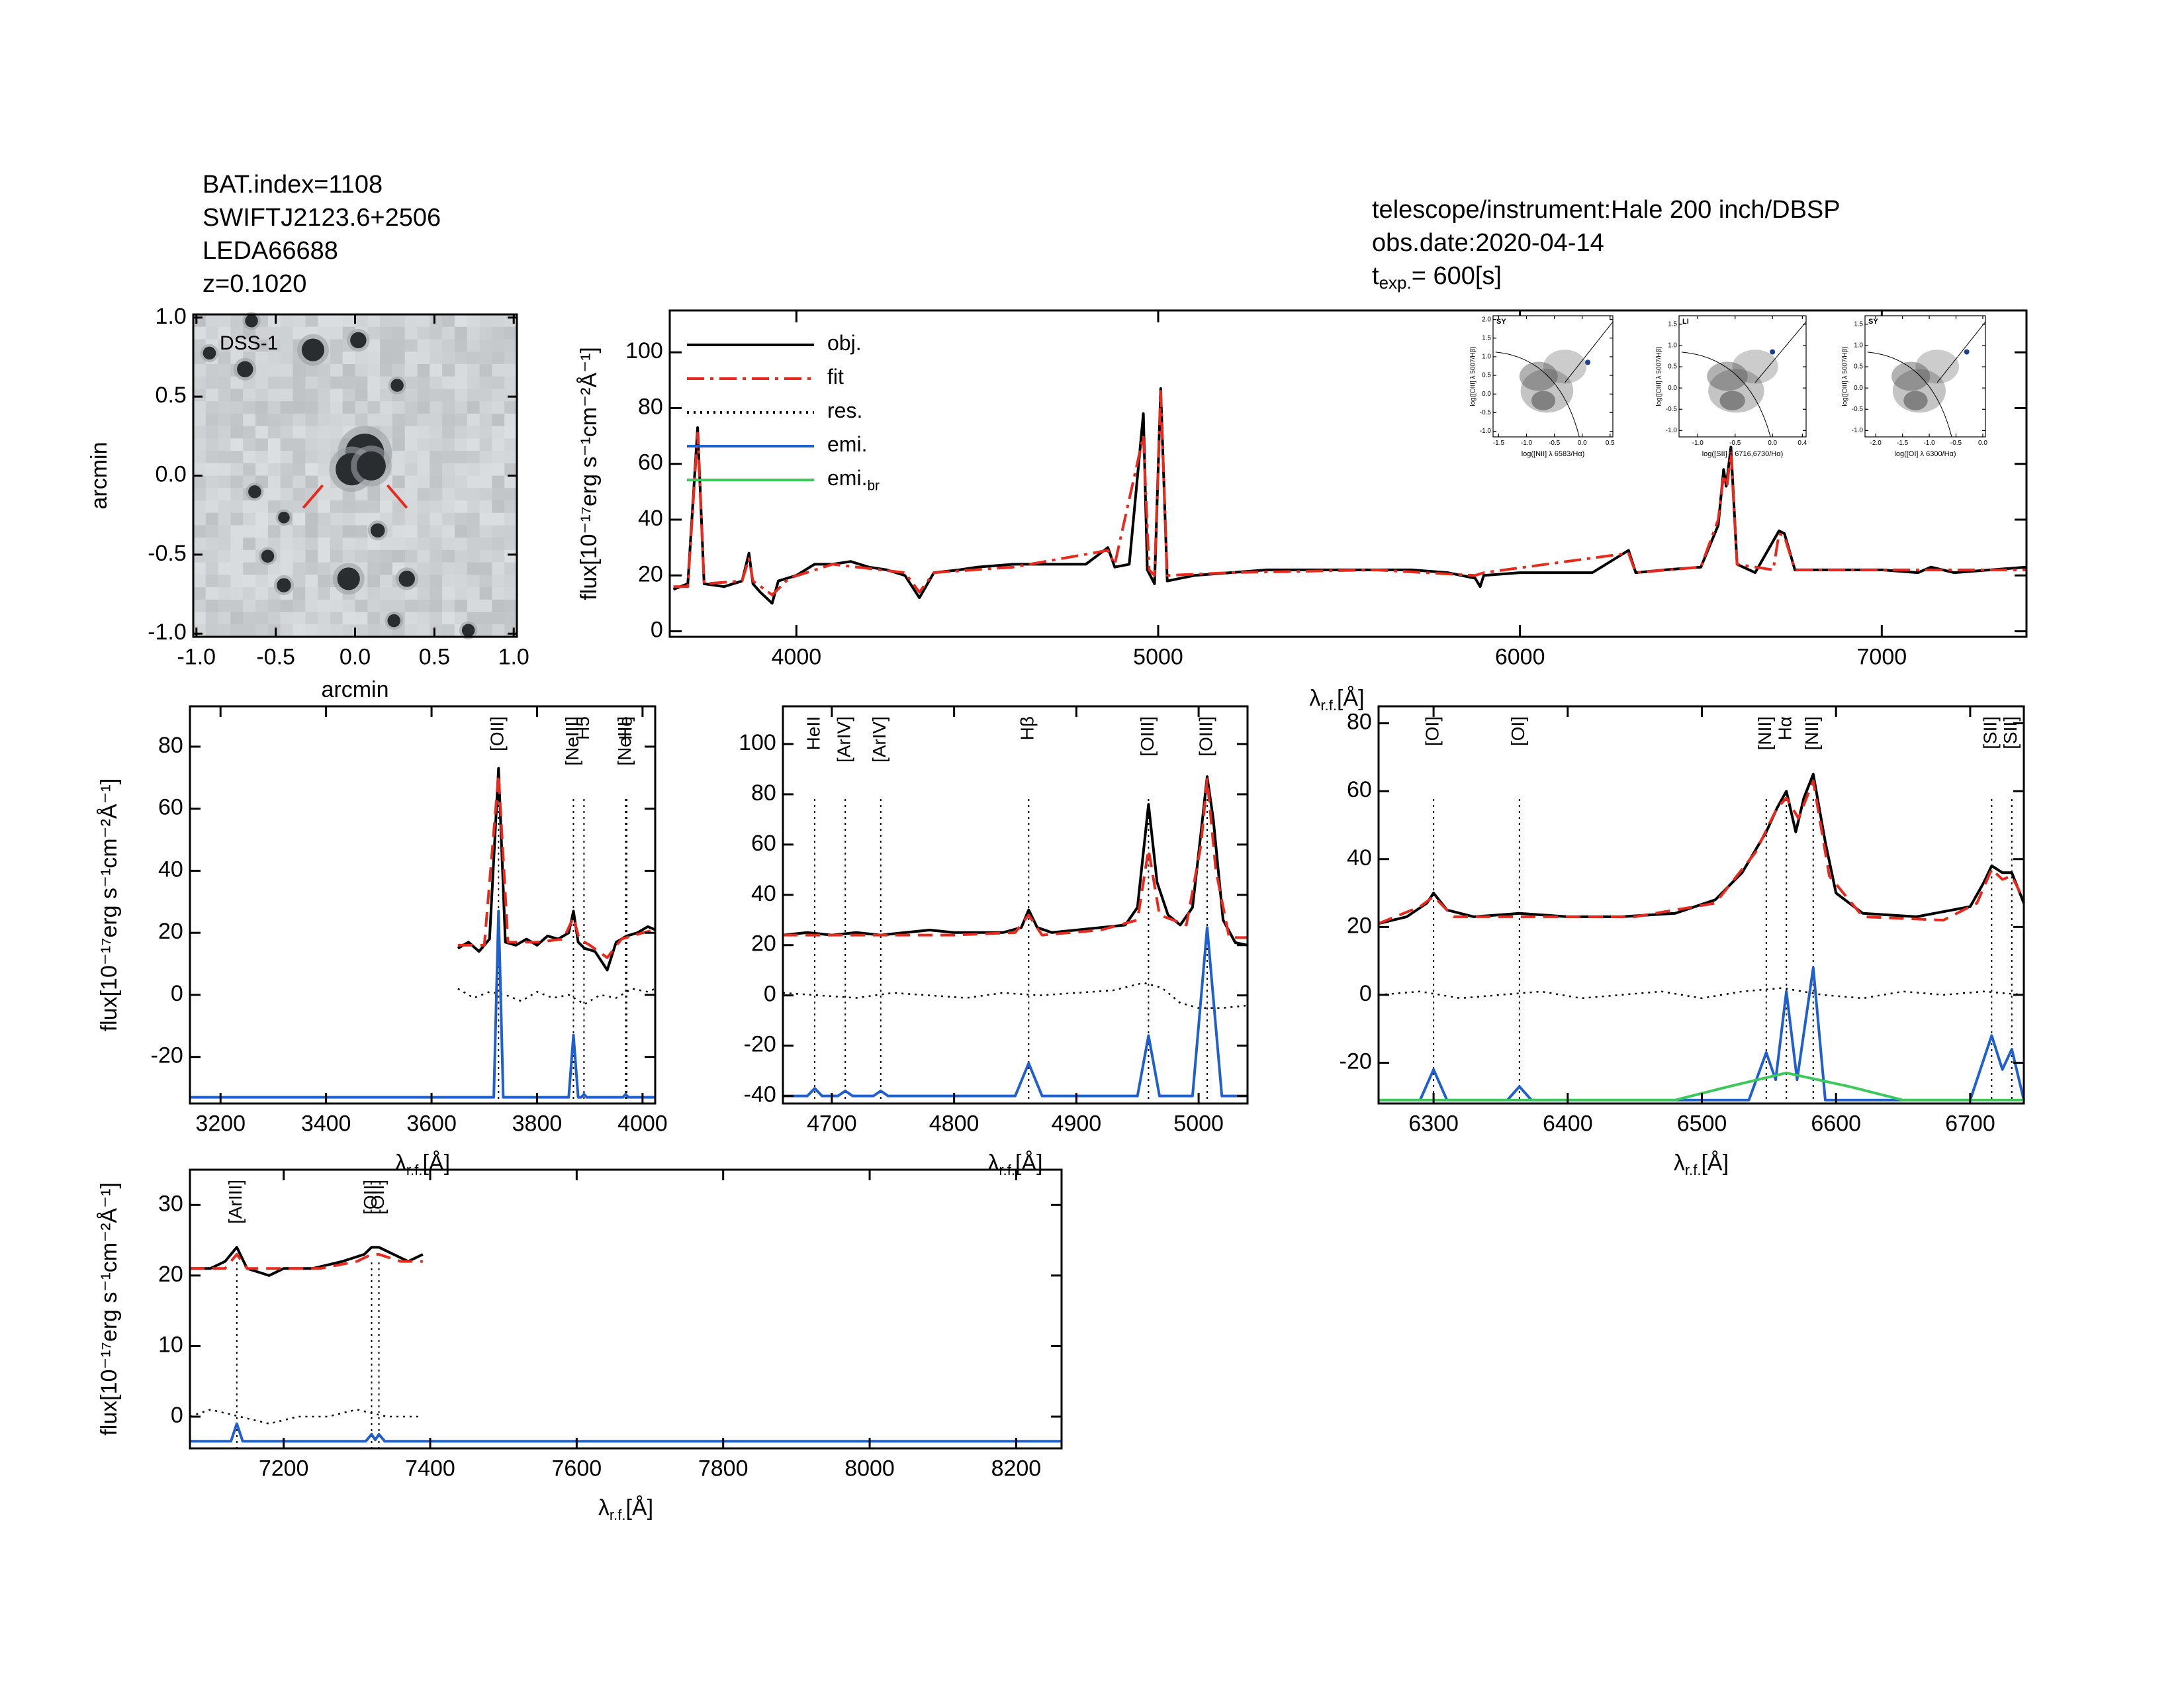  Describe the element at coordinates (1590, 352) in the screenshot. I see `demarcation-line` at that location.